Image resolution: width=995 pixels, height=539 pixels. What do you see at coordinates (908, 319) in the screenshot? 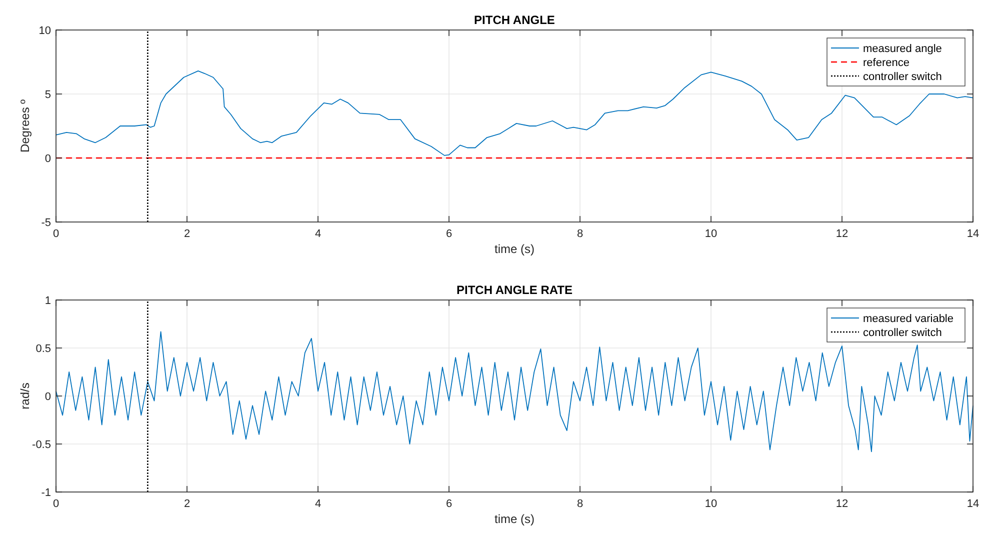
I see `legend-label: measured variable` at bounding box center [908, 319].